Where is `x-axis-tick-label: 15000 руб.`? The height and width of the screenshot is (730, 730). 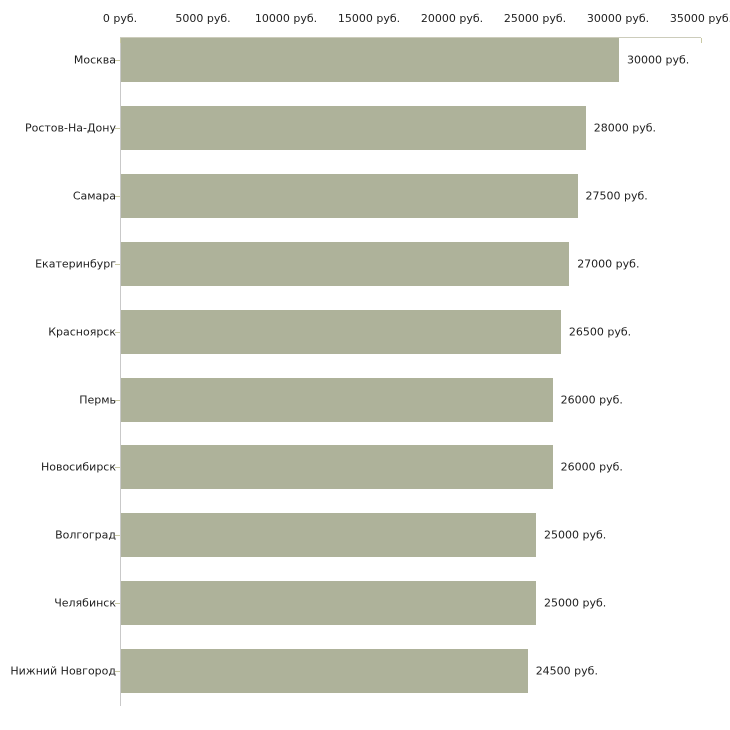
x-axis-tick-label: 15000 руб. is located at coordinates (369, 18).